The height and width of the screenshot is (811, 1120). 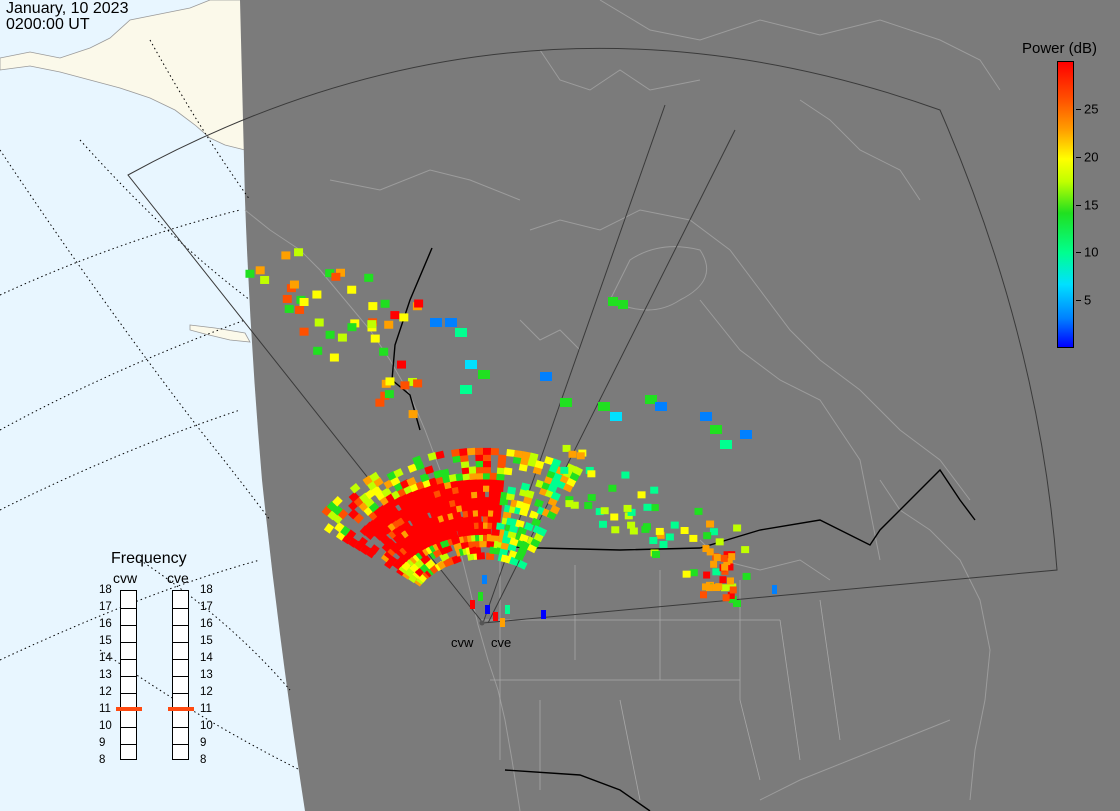 I want to click on frequency-tick-right: 15, so click(x=206, y=641).